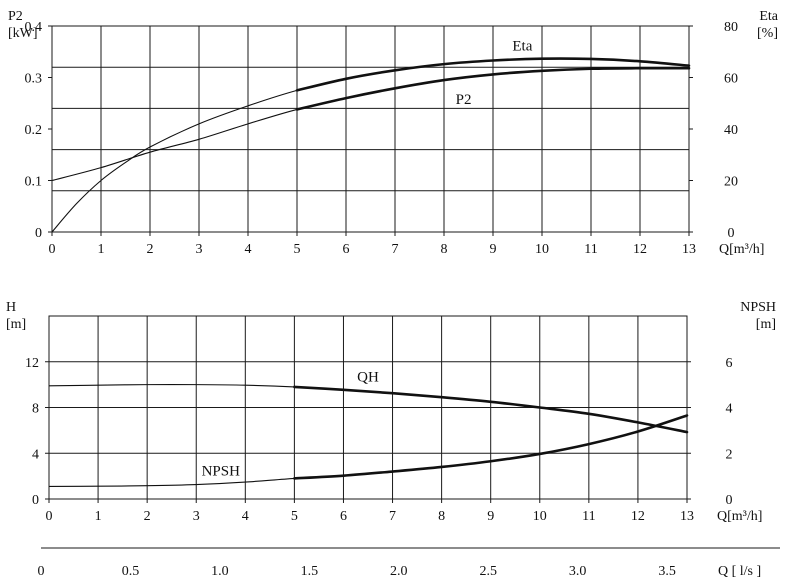  What do you see at coordinates (34, 130) in the screenshot?
I see `left-tick-label: 0.2` at bounding box center [34, 130].